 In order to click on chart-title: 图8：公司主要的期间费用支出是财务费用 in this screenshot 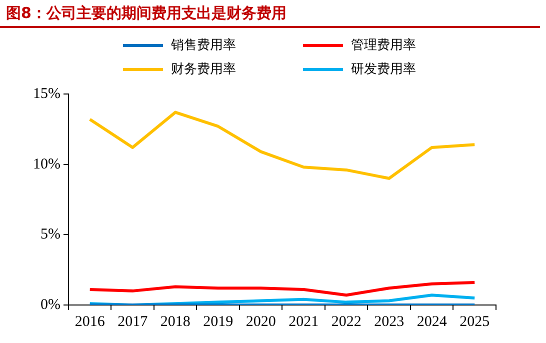, I will do `click(270, 14)`.